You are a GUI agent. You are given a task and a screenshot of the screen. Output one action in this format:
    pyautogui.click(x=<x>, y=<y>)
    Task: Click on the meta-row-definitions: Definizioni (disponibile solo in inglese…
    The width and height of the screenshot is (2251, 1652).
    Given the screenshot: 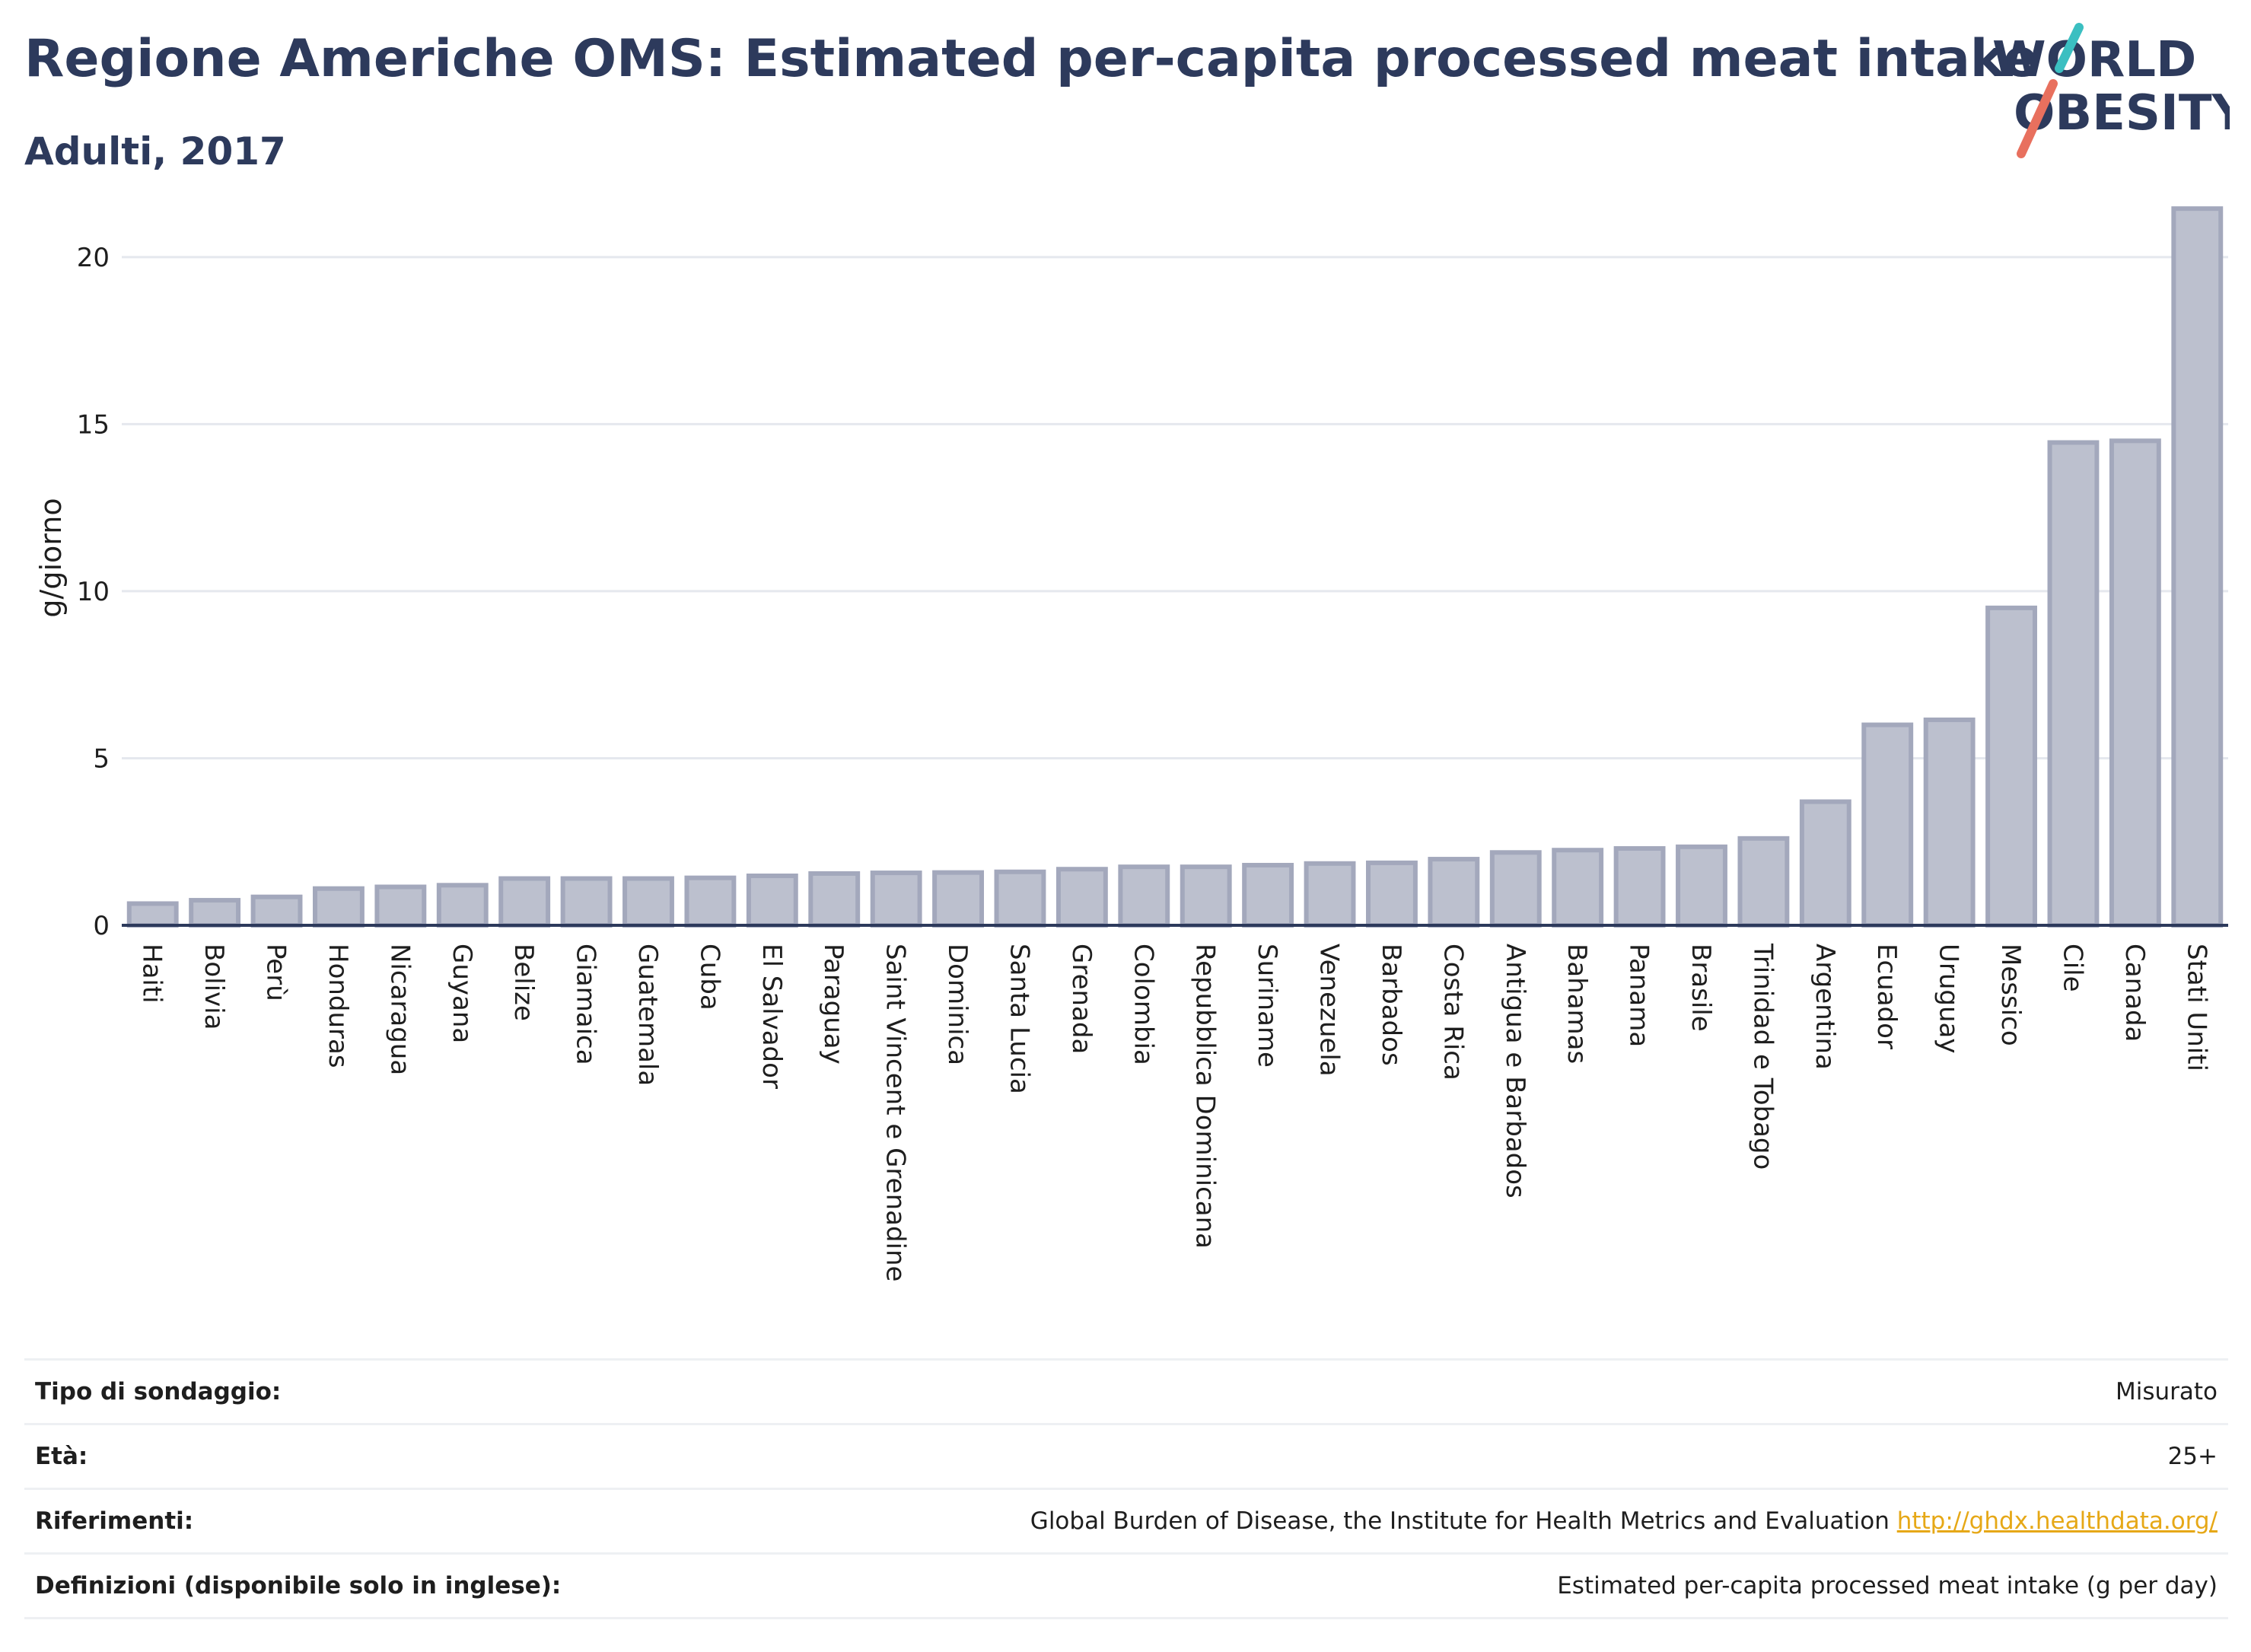 What is the action you would take?
    pyautogui.click(x=1126, y=1585)
    